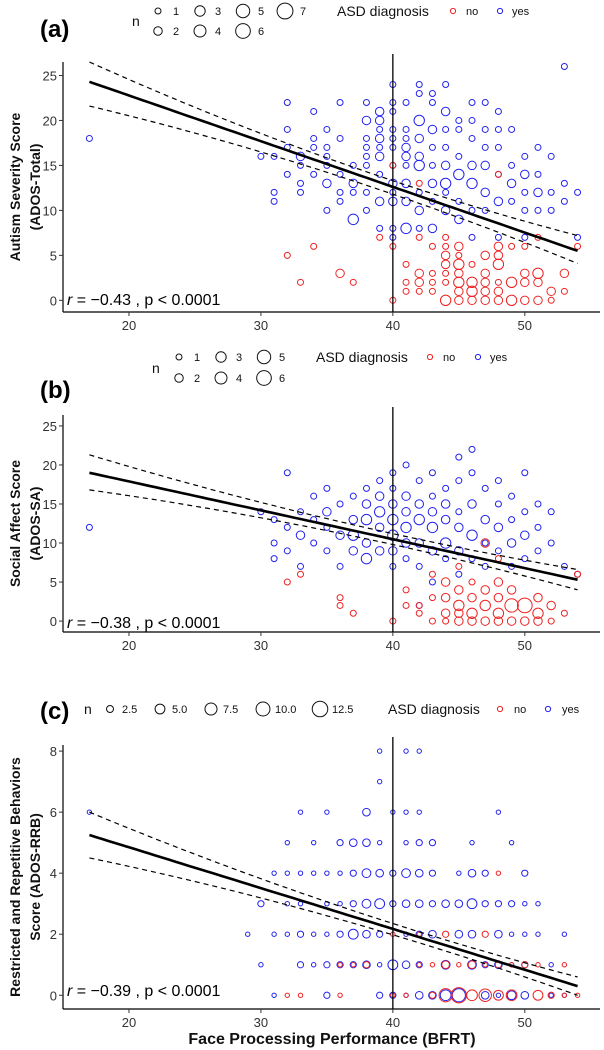  What do you see at coordinates (15, 523) in the screenshot?
I see `y-axis-title: Social Affect Score` at bounding box center [15, 523].